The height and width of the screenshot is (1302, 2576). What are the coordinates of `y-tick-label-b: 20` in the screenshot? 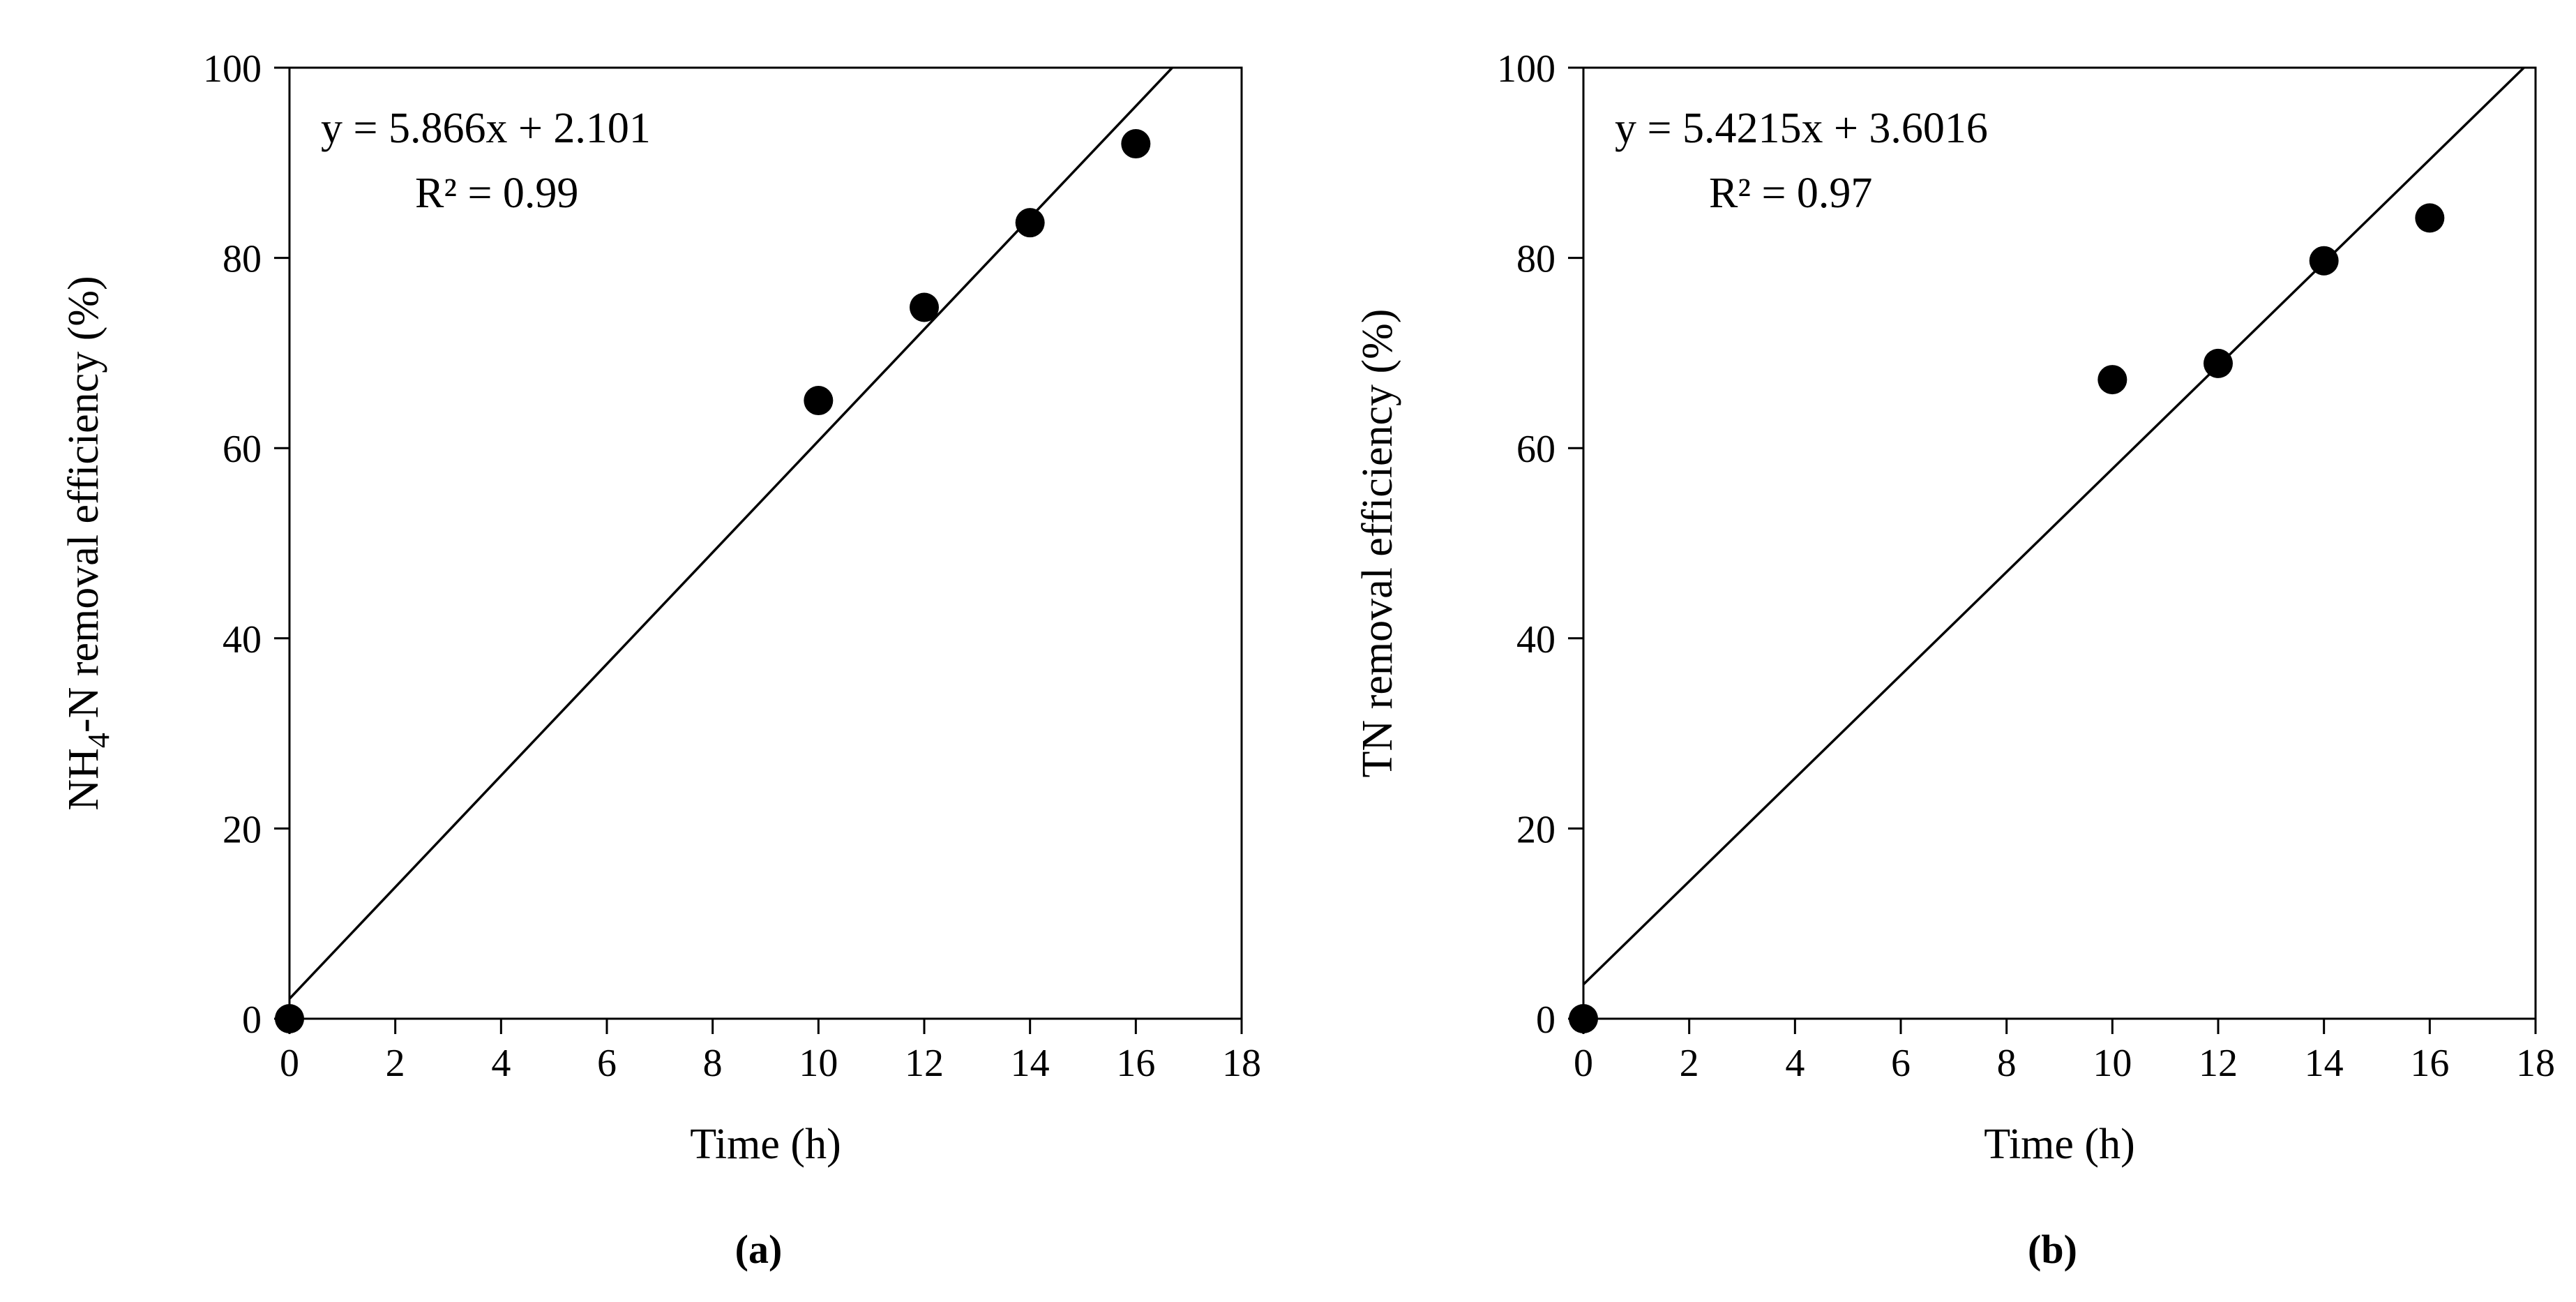 It's located at (1536, 829).